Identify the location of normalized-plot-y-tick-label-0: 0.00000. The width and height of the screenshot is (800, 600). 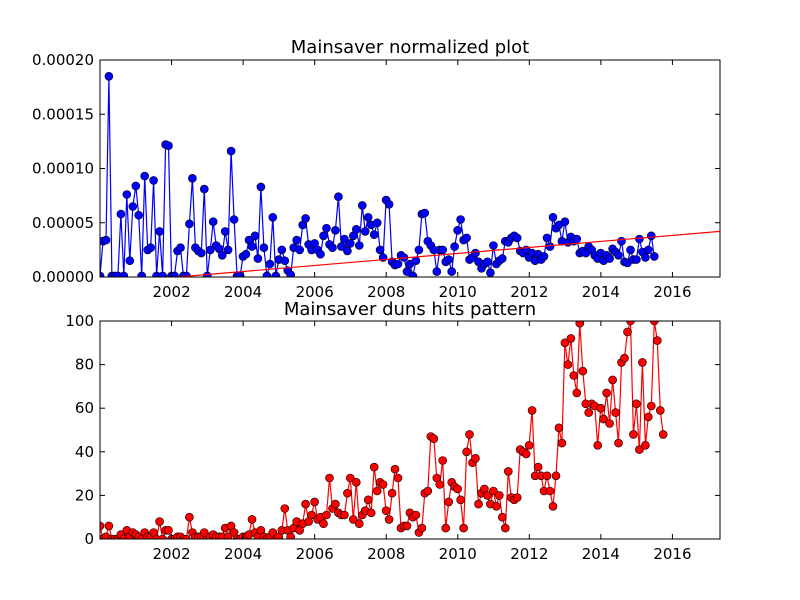
(63, 277).